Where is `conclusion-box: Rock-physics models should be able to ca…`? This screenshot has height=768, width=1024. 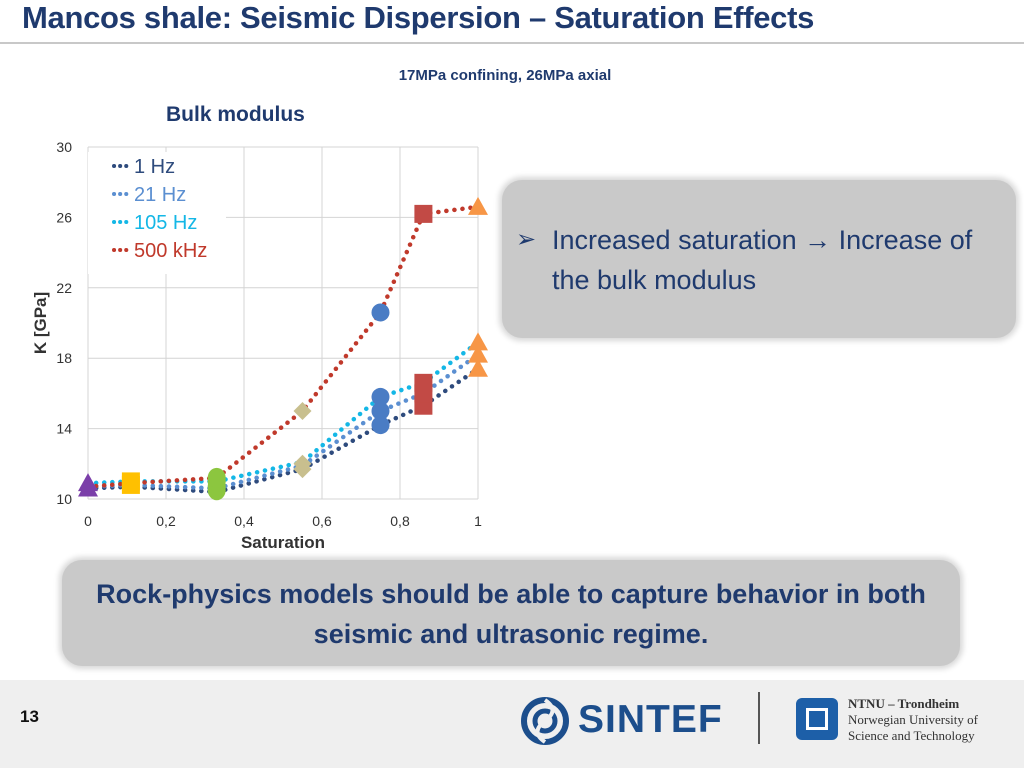
conclusion-box: Rock-physics models should be able to ca… is located at coordinates (511, 613).